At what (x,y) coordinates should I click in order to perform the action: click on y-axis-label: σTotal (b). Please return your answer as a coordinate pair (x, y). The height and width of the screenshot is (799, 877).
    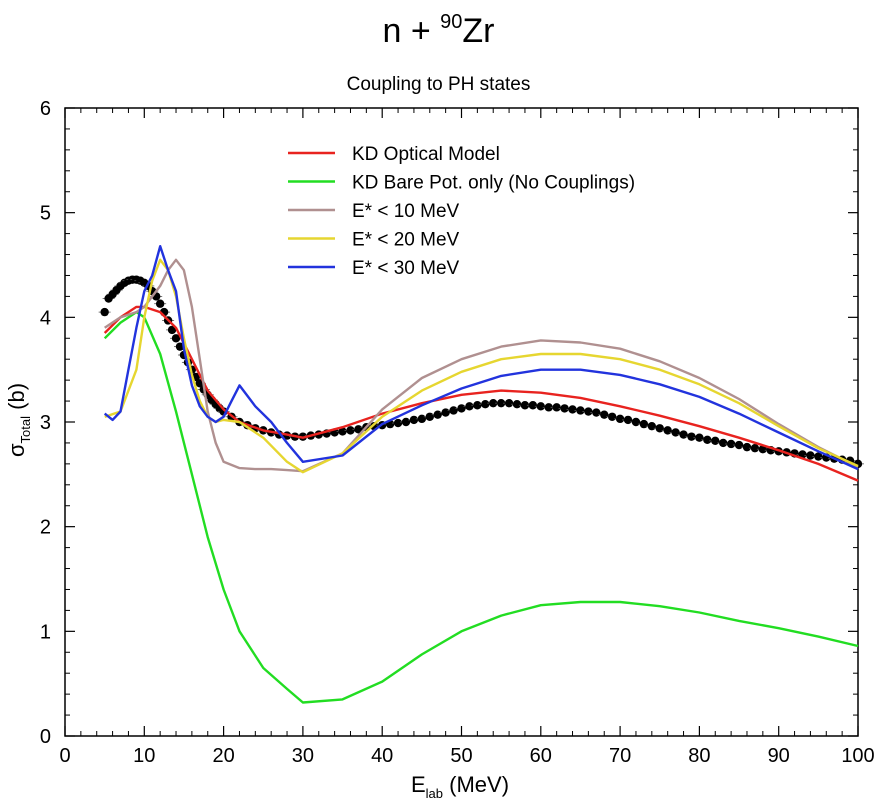
    Looking at the image, I should click on (18, 420).